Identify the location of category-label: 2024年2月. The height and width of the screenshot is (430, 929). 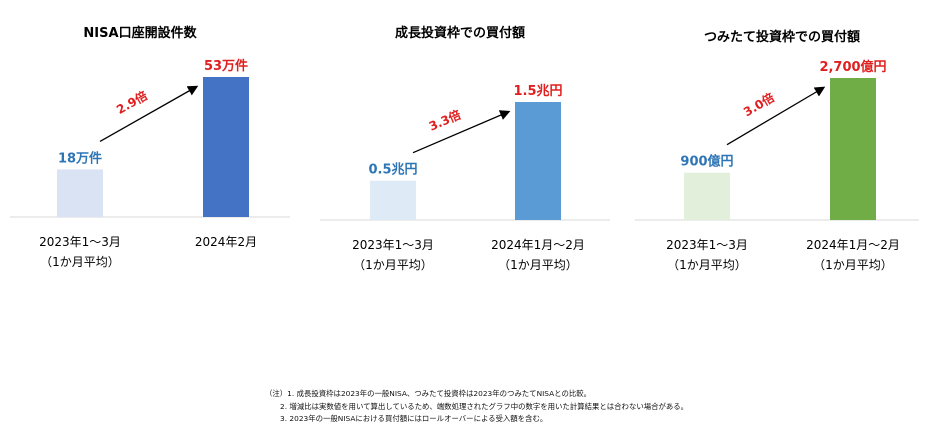
(226, 242).